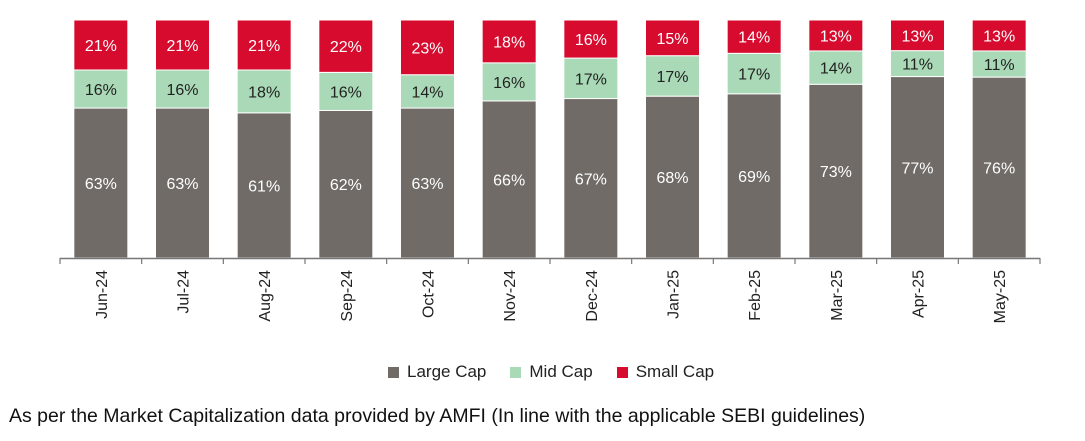  I want to click on legend-label-large-cap: Large Cap, so click(447, 371).